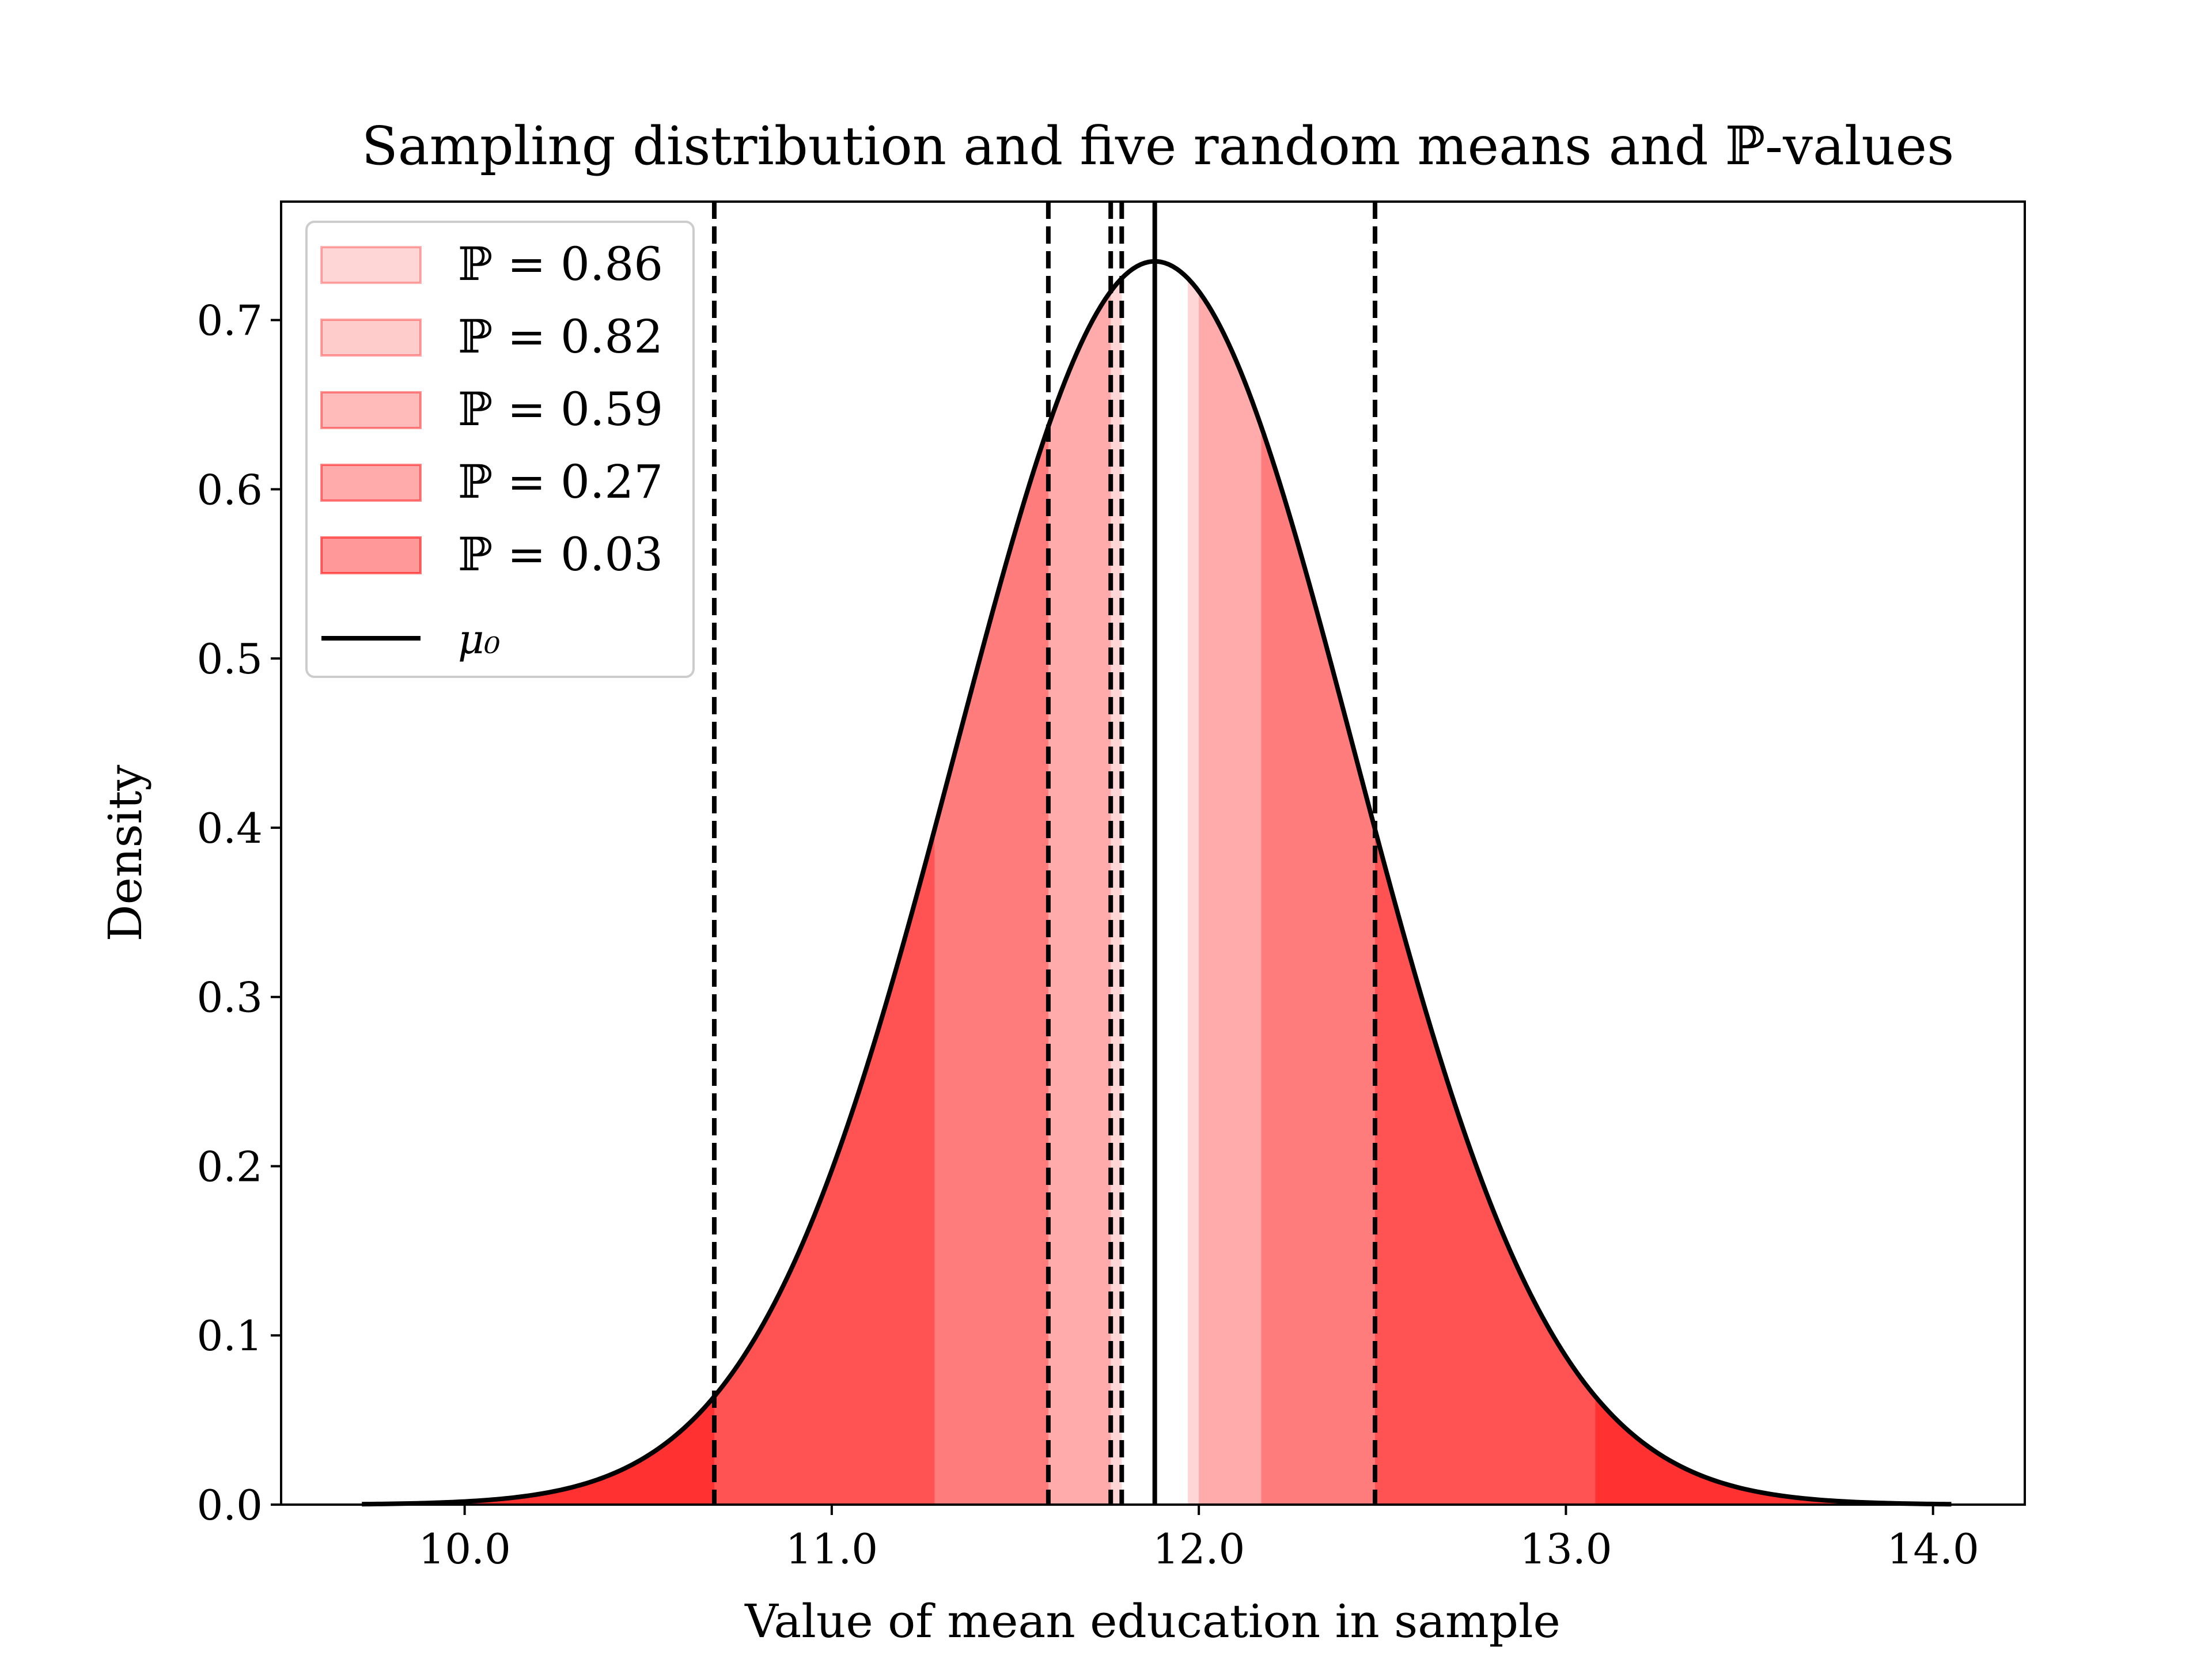 Image resolution: width=2212 pixels, height=1659 pixels. I want to click on x-tick-label: 14.0, so click(1933, 1549).